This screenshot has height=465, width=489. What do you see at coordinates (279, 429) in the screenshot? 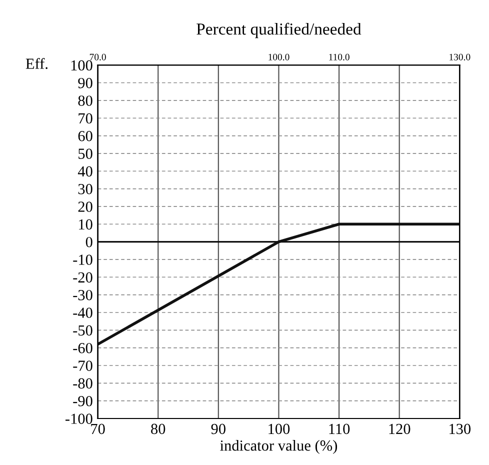
I see `x-tick-label: 100` at bounding box center [279, 429].